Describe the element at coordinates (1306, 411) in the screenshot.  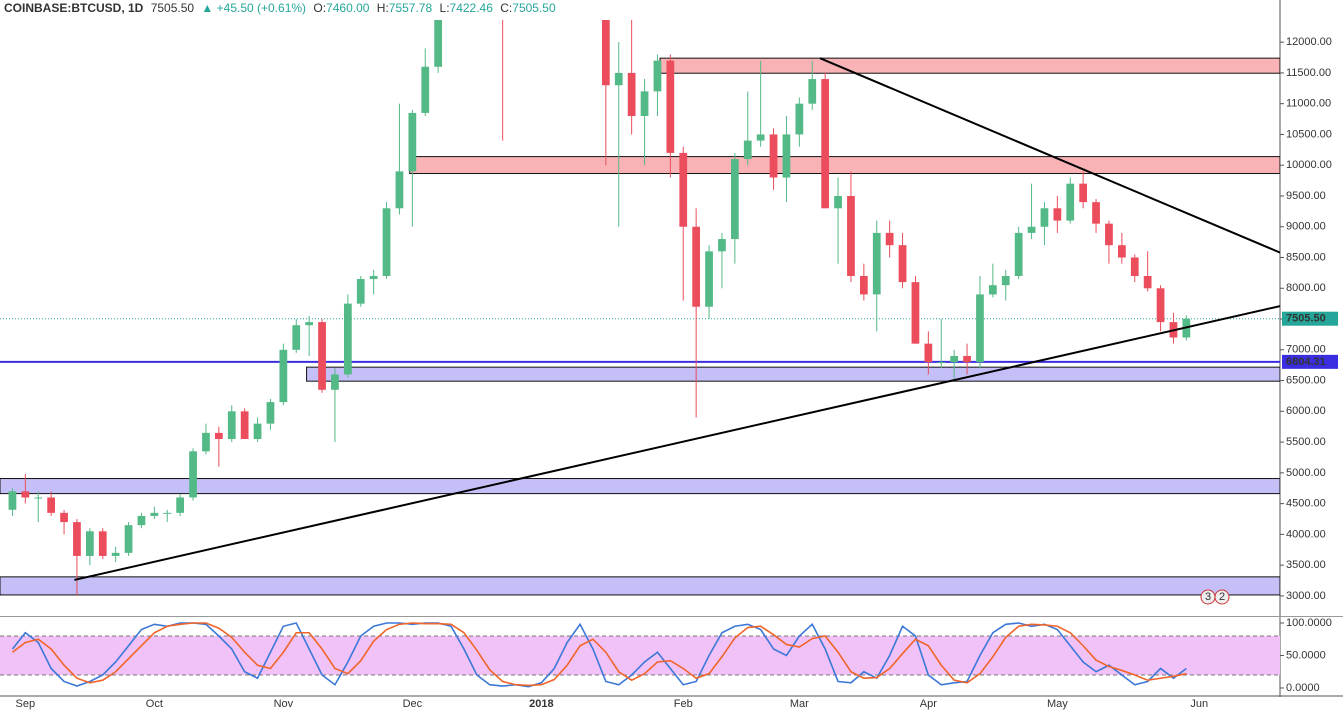
I see `y-tick-label: 6000.00` at that location.